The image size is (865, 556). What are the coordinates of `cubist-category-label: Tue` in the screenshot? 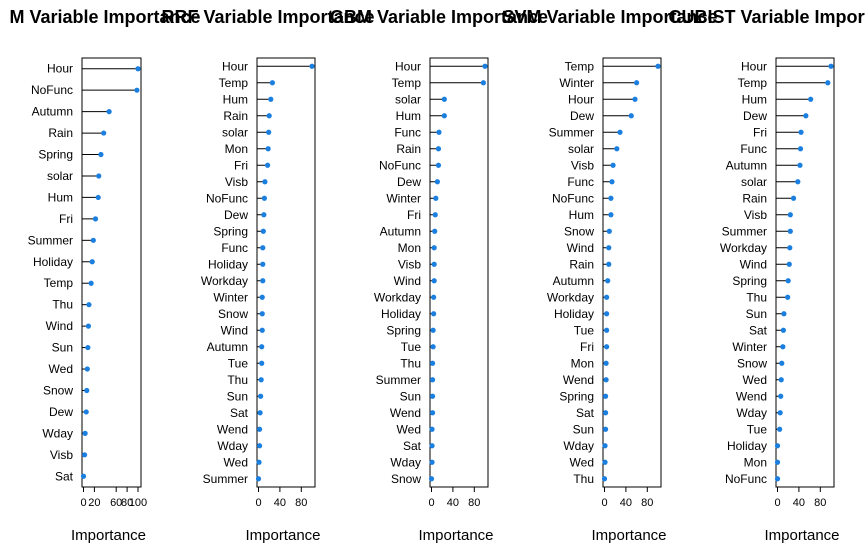 It's located at (757, 429).